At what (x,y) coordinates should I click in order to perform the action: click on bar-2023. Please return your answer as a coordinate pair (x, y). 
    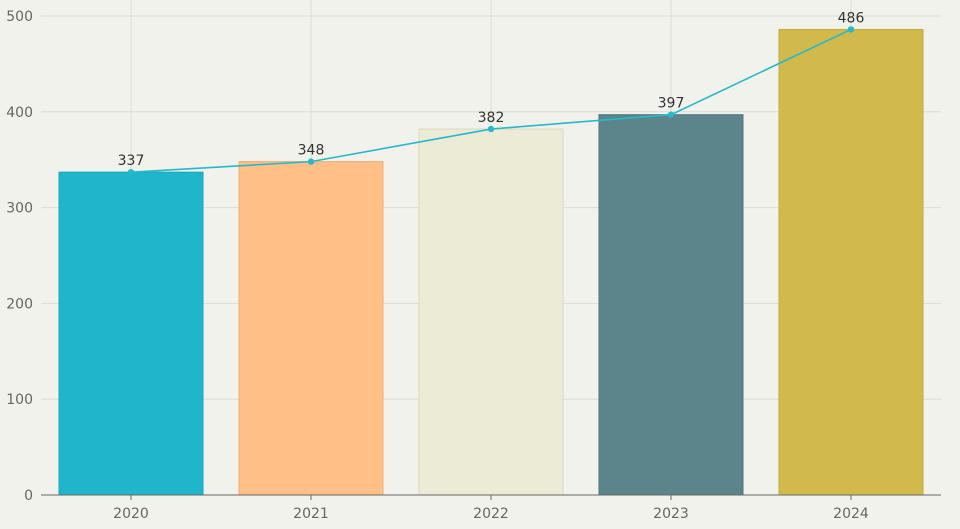
    Looking at the image, I should click on (671, 305).